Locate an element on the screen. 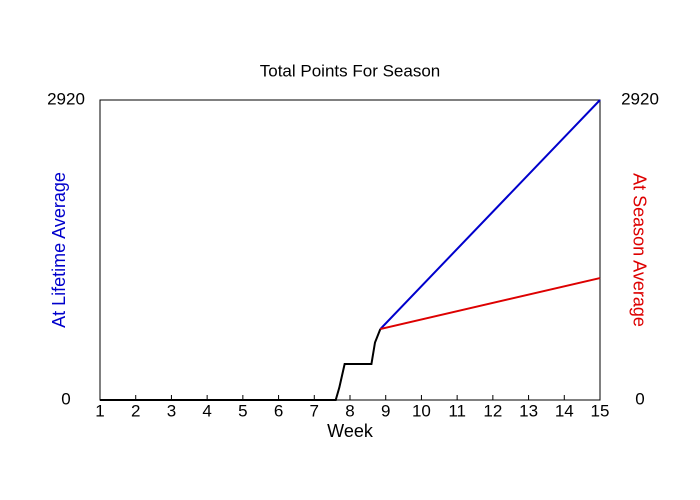  x-tick-label: 2 is located at coordinates (135, 410).